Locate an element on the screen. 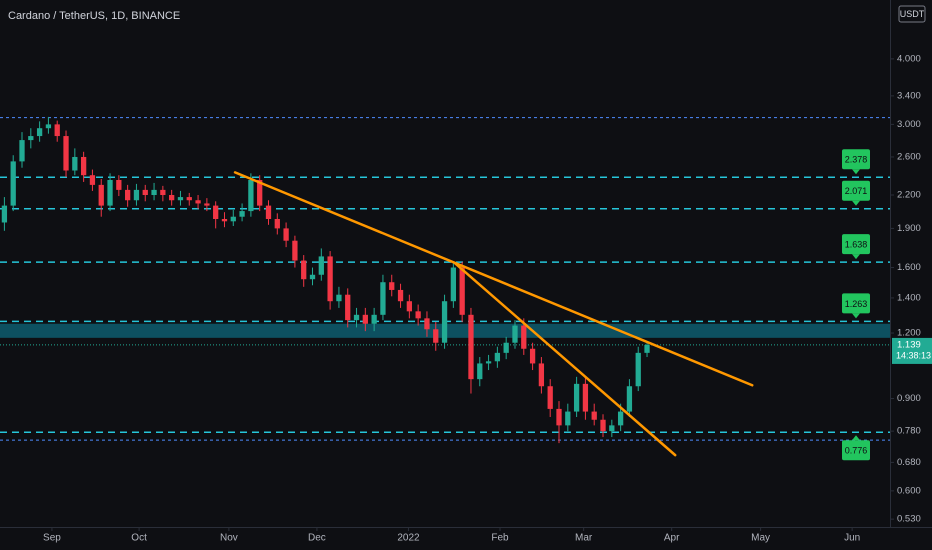 The image size is (932, 550). x-tick-label: Nov is located at coordinates (229, 538).